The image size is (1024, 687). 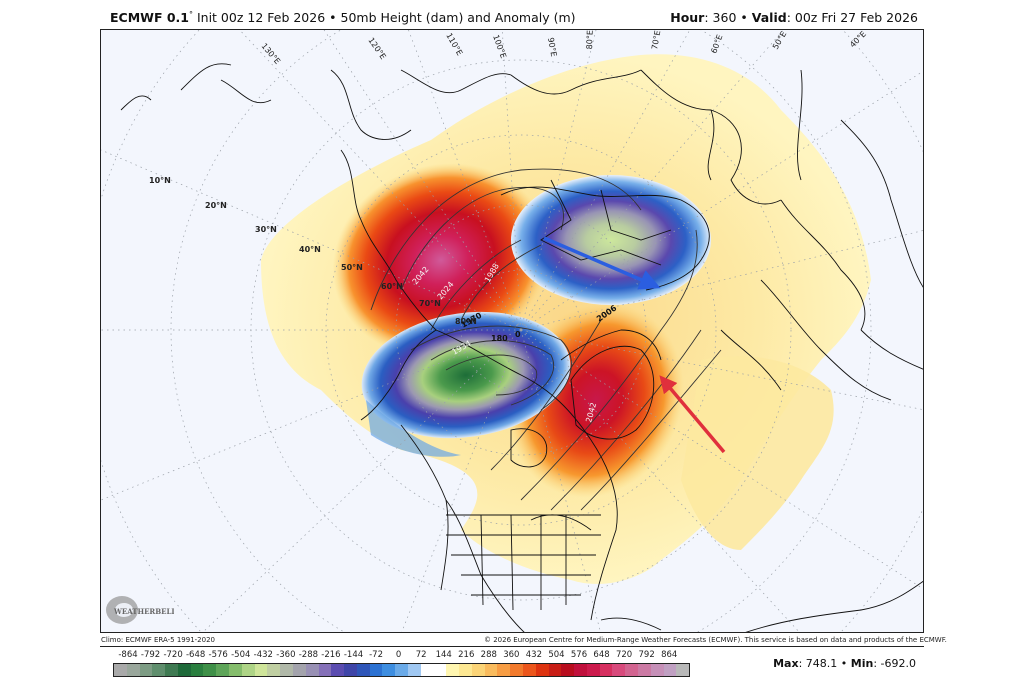 What do you see at coordinates (646, 655) in the screenshot?
I see `colorbar-tick-label: 792` at bounding box center [646, 655].